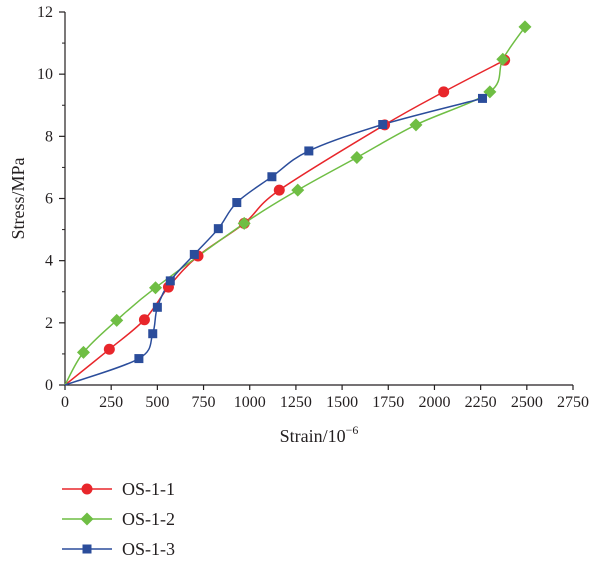 The image size is (600, 563). Describe the element at coordinates (342, 402) in the screenshot. I see `x-tick-label: 1500` at that location.